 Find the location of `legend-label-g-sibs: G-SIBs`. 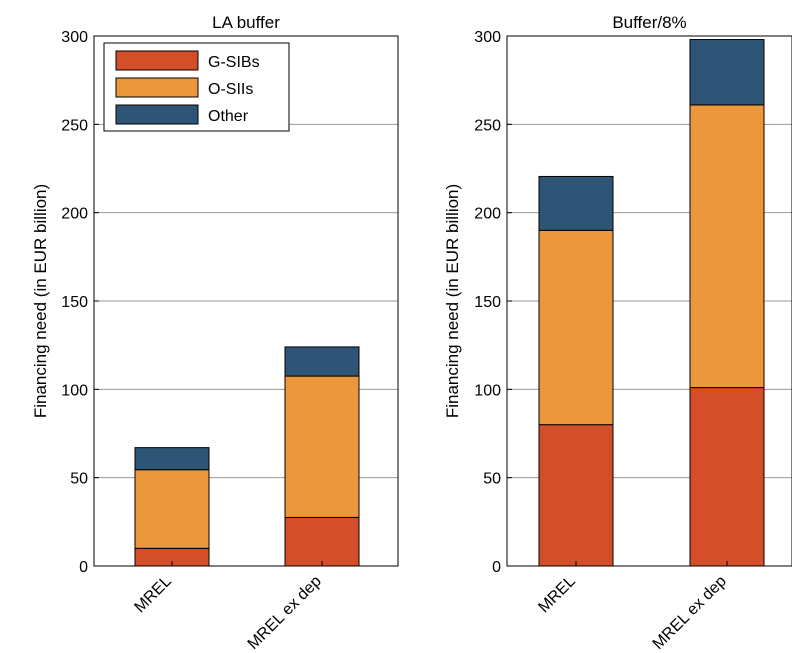

legend-label-g-sibs: G-SIBs is located at coordinates (234, 62).